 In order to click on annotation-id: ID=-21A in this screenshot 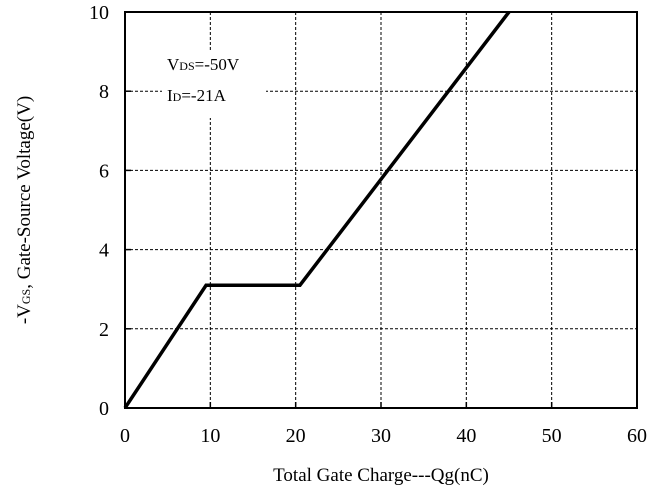, I will do `click(197, 95)`.